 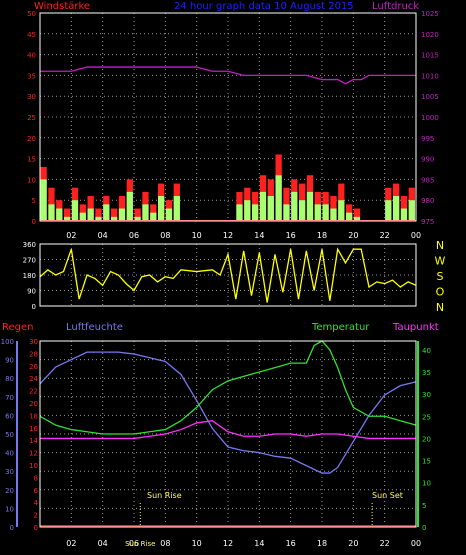 I want to click on humidity-tick-label: 90, so click(x=9, y=361).